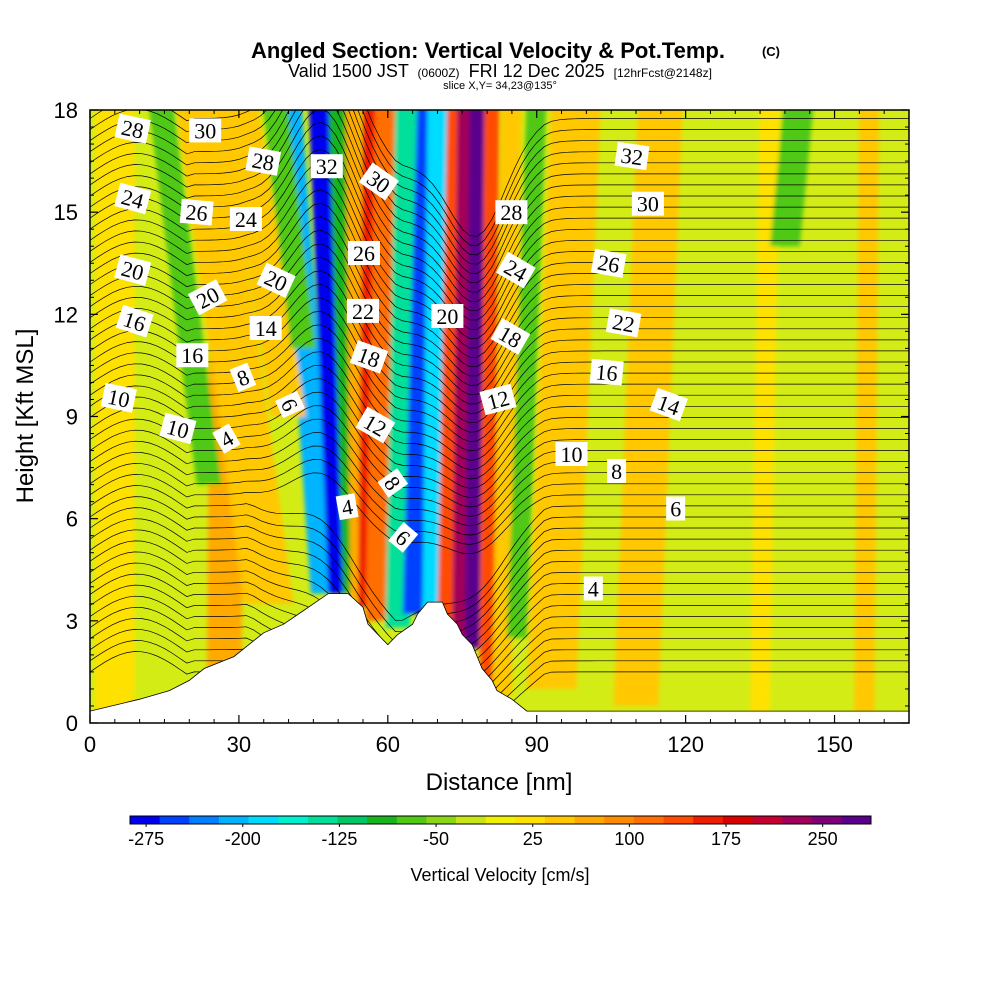 The height and width of the screenshot is (1000, 1000). I want to click on contour-label: 22, so click(623, 323).